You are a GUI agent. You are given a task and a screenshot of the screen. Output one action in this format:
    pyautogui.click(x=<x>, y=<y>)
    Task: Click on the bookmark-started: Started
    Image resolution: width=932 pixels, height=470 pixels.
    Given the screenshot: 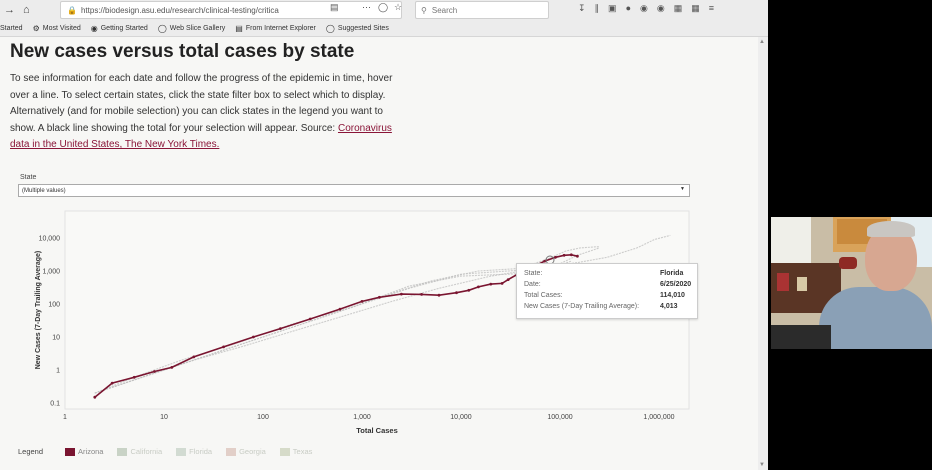 What is the action you would take?
    pyautogui.click(x=11, y=28)
    